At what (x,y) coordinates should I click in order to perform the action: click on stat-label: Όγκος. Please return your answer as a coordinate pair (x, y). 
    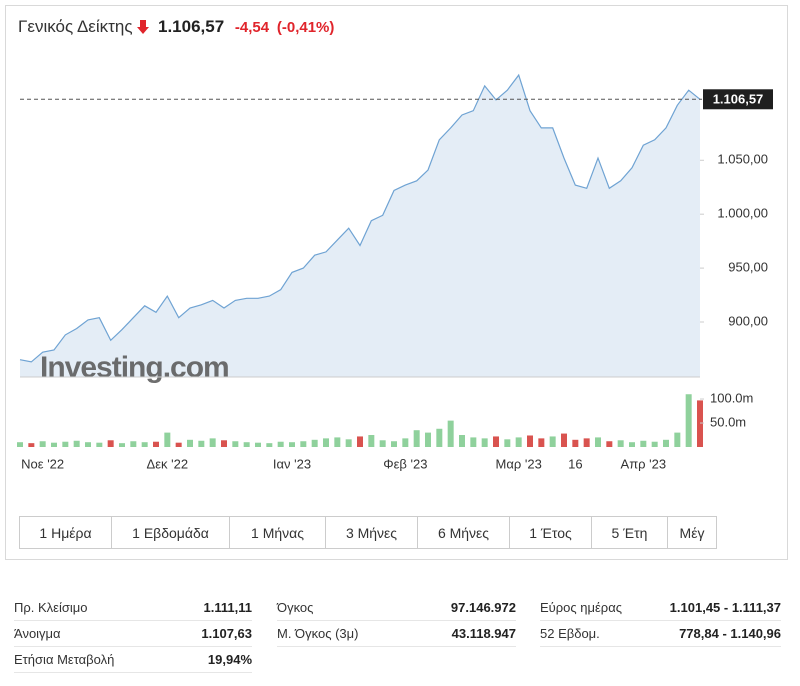
    Looking at the image, I should click on (295, 607).